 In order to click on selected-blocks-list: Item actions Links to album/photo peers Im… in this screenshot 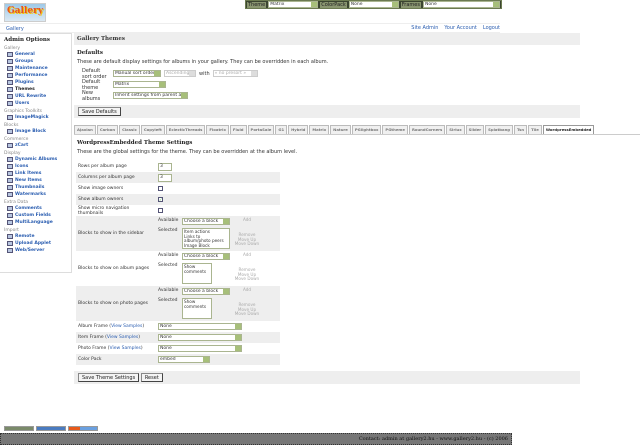, I will do `click(206, 238)`.